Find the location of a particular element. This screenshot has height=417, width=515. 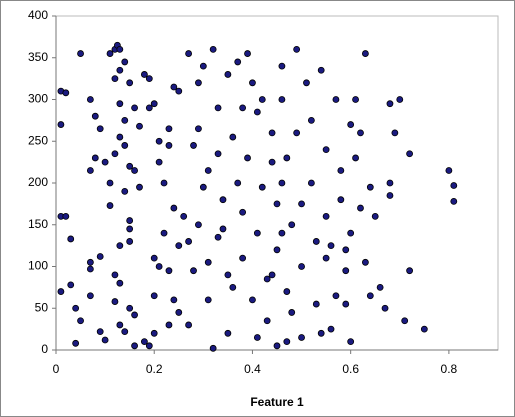

x-axis-label: Feature 1 is located at coordinates (277, 402).